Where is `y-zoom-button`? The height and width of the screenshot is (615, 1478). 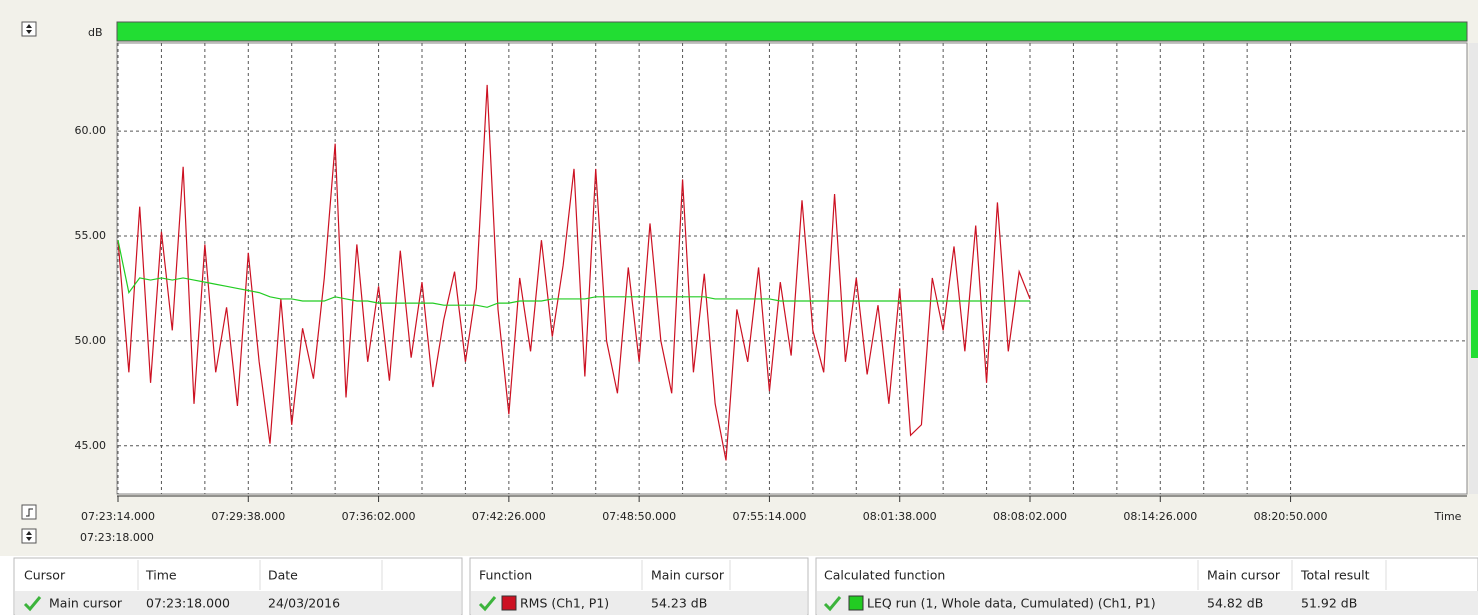 y-zoom-button is located at coordinates (29, 29).